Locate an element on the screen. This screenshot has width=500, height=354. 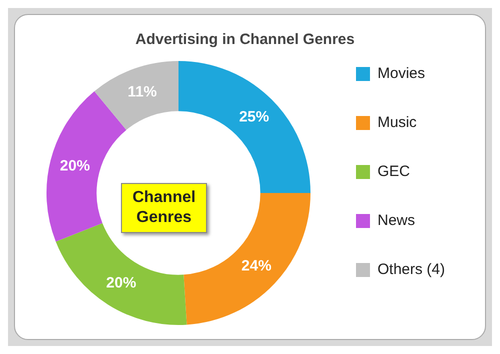
data-label: 11% is located at coordinates (142, 92).